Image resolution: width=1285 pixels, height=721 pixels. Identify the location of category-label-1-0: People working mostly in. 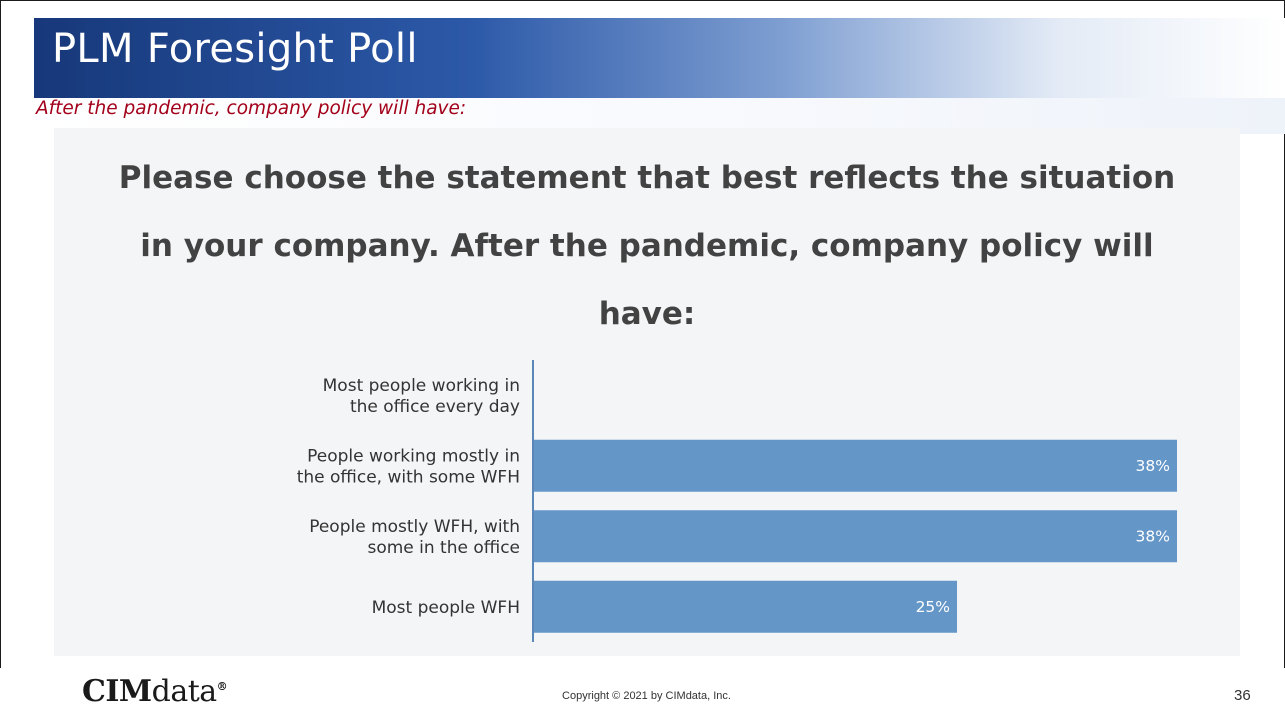
(413, 456).